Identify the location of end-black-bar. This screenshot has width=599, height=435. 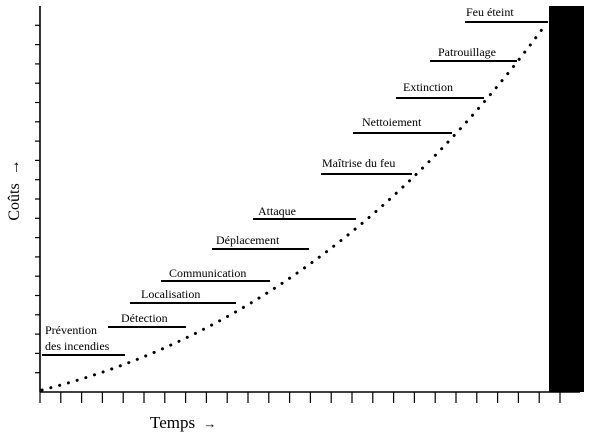
(566, 199).